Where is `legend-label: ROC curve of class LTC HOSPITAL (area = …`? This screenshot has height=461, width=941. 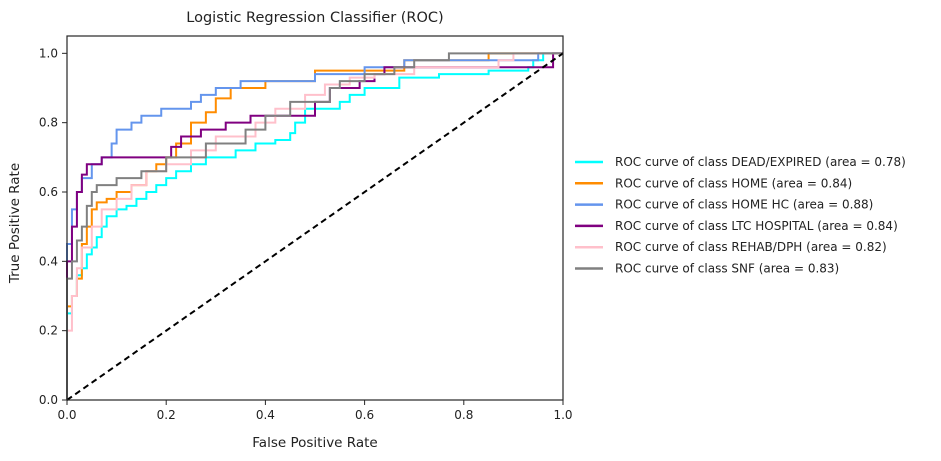
legend-label: ROC curve of class LTC HOSPITAL (area = … is located at coordinates (756, 226).